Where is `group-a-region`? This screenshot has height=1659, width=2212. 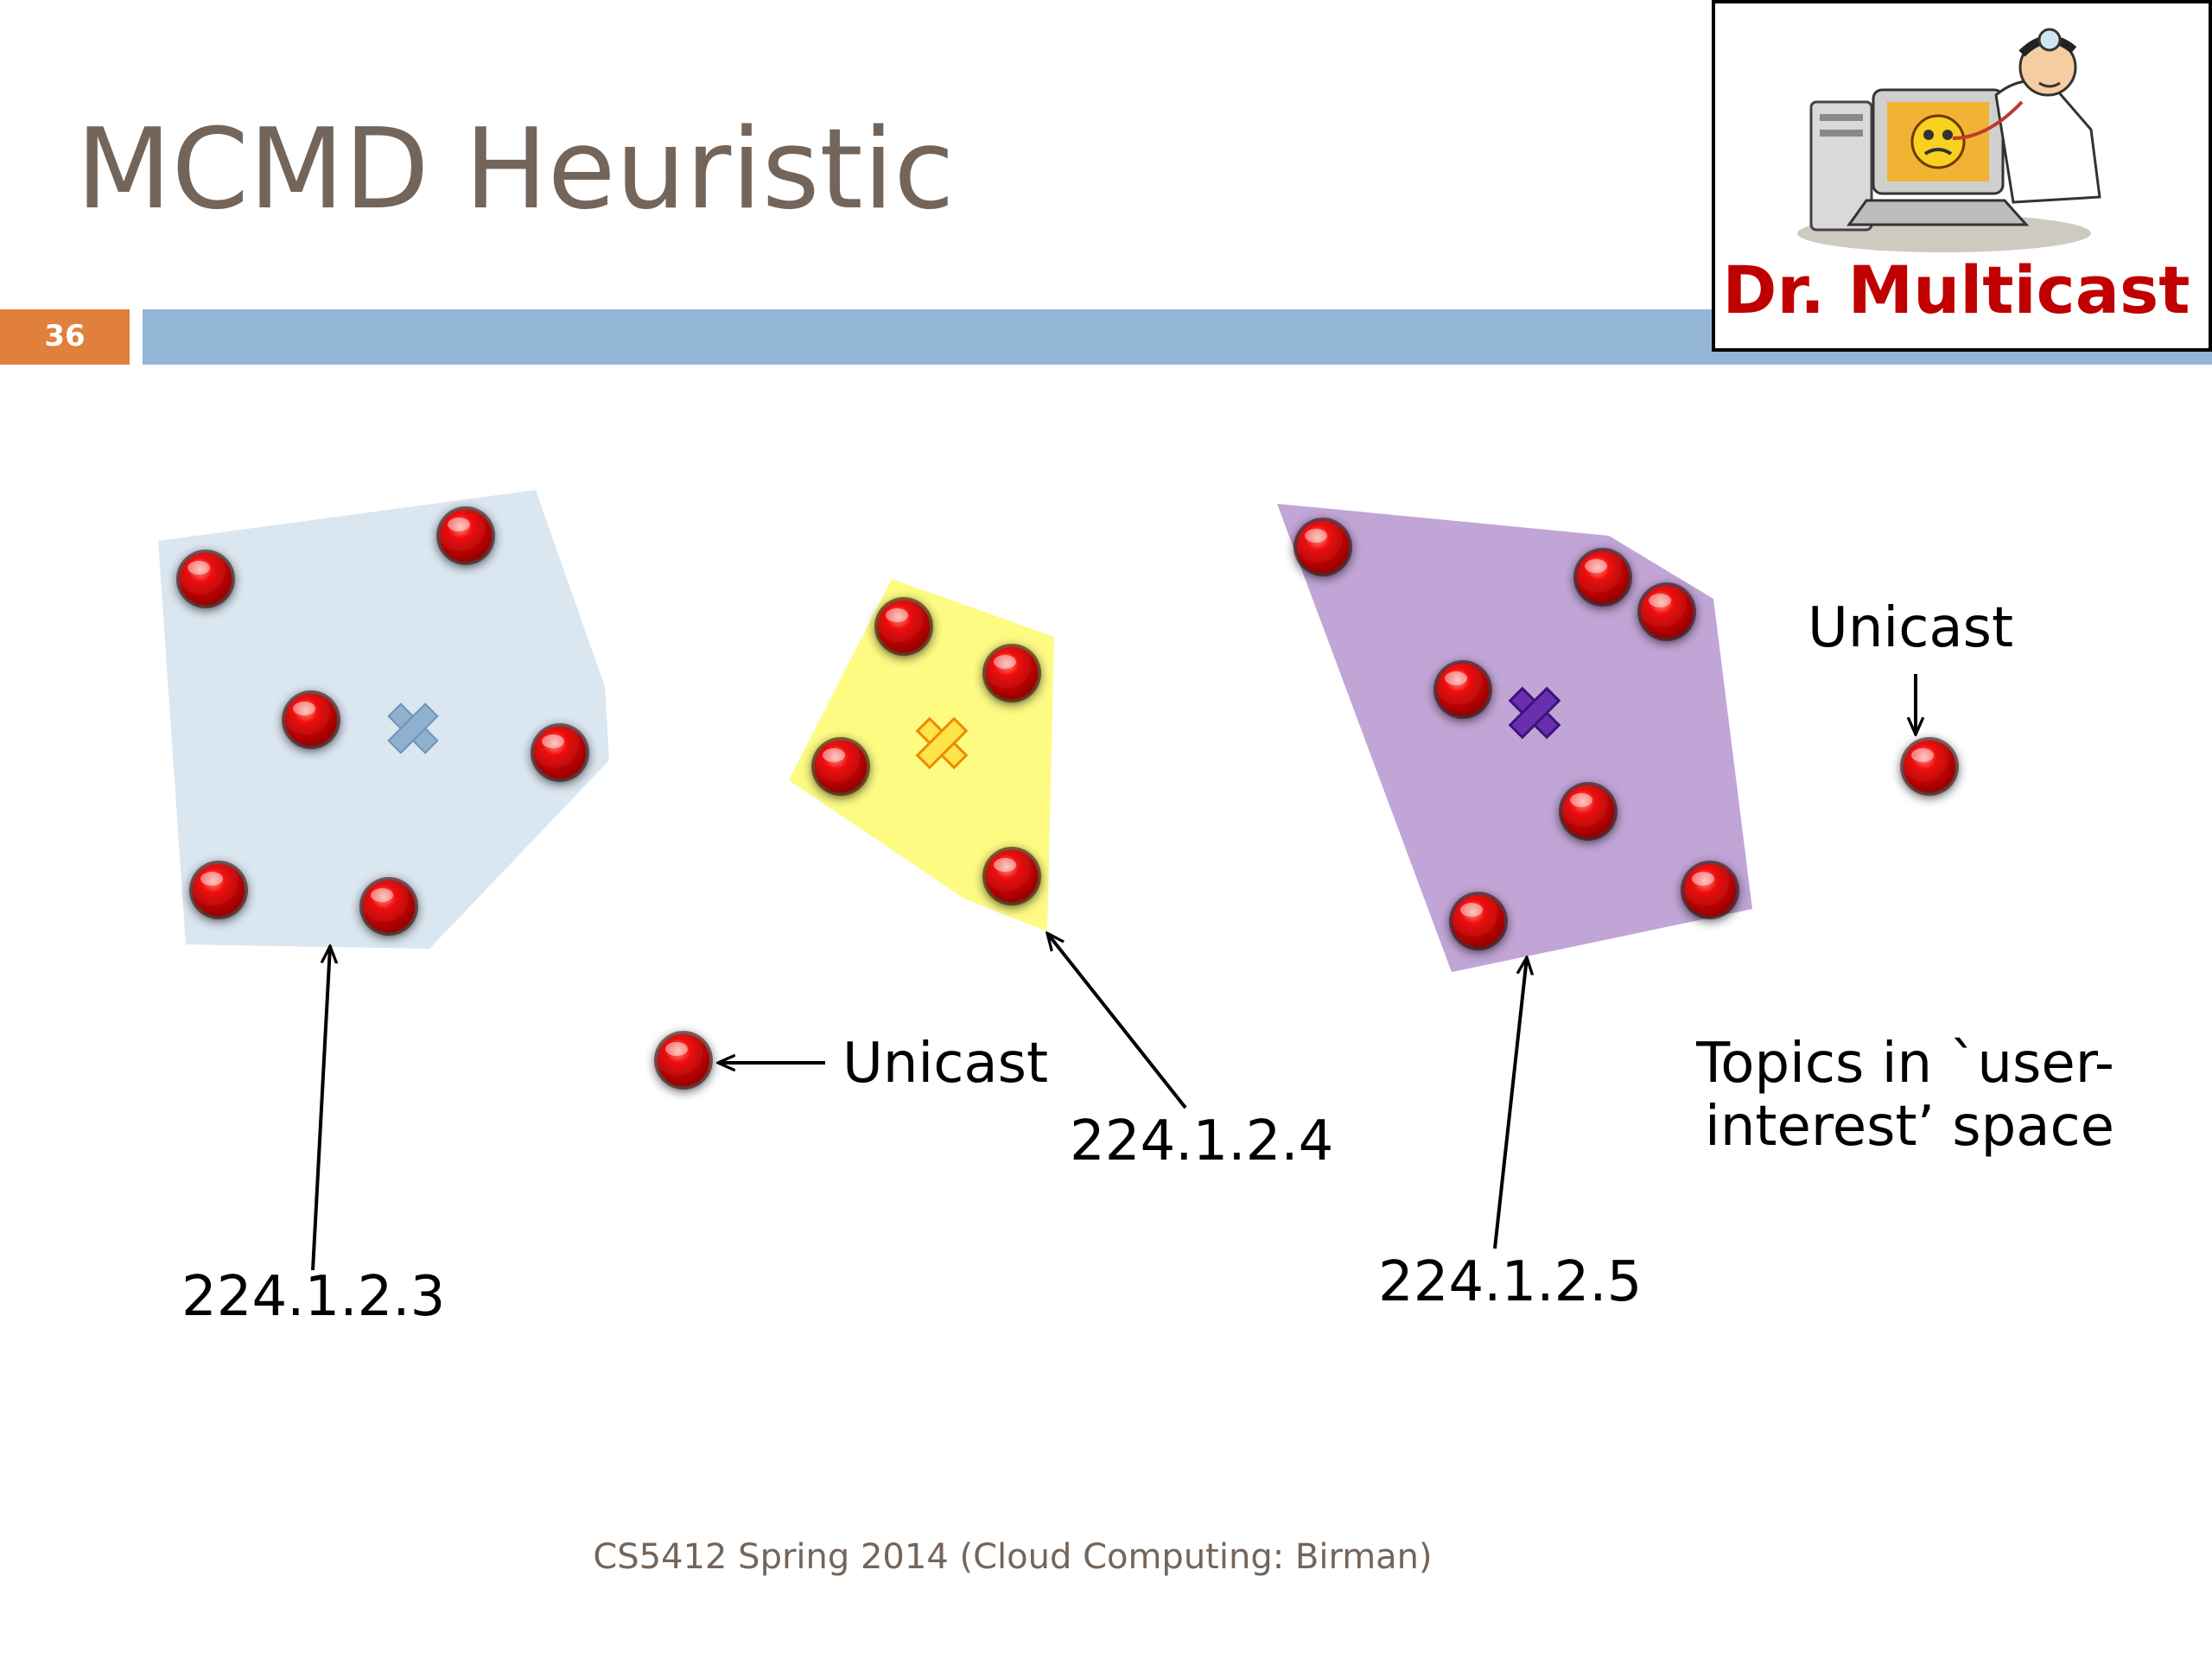
group-a-region is located at coordinates (383, 719).